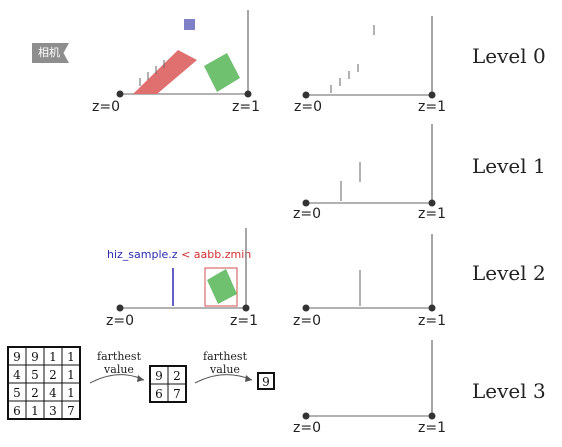 The height and width of the screenshot is (447, 562). Describe the element at coordinates (307, 214) in the screenshot. I see `level1-near-label: z=0` at that location.